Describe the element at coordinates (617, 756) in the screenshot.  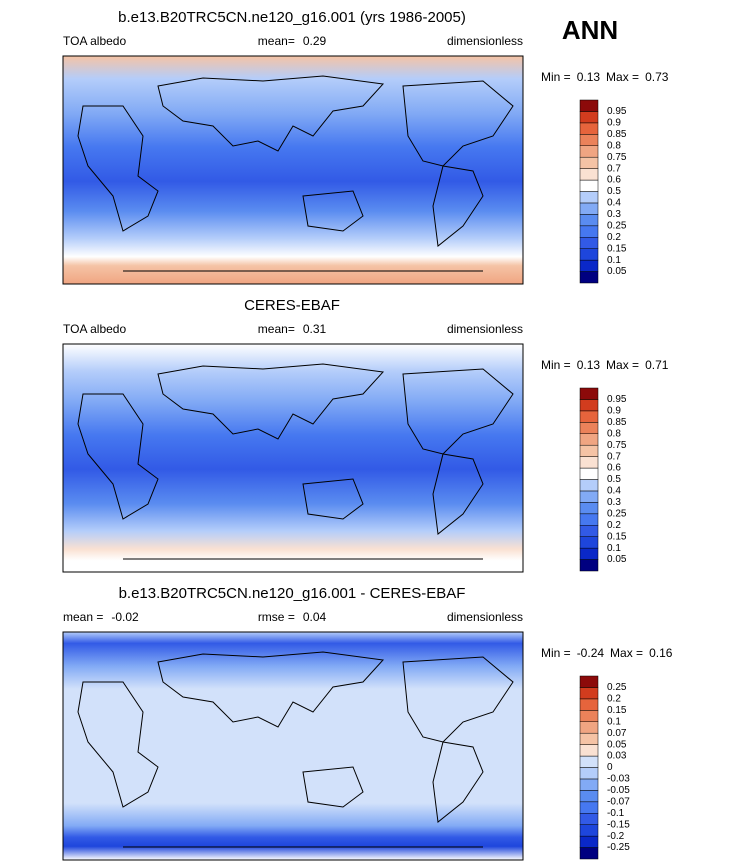
I see `colorbar-label: 0.03` at that location.